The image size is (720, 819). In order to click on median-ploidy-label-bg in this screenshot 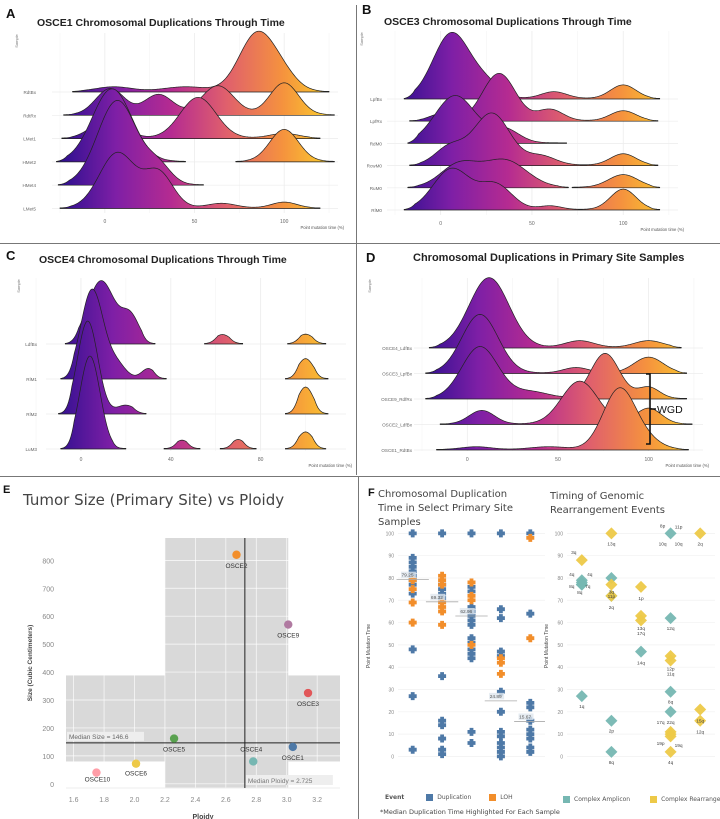, I will do `click(289, 780)`.